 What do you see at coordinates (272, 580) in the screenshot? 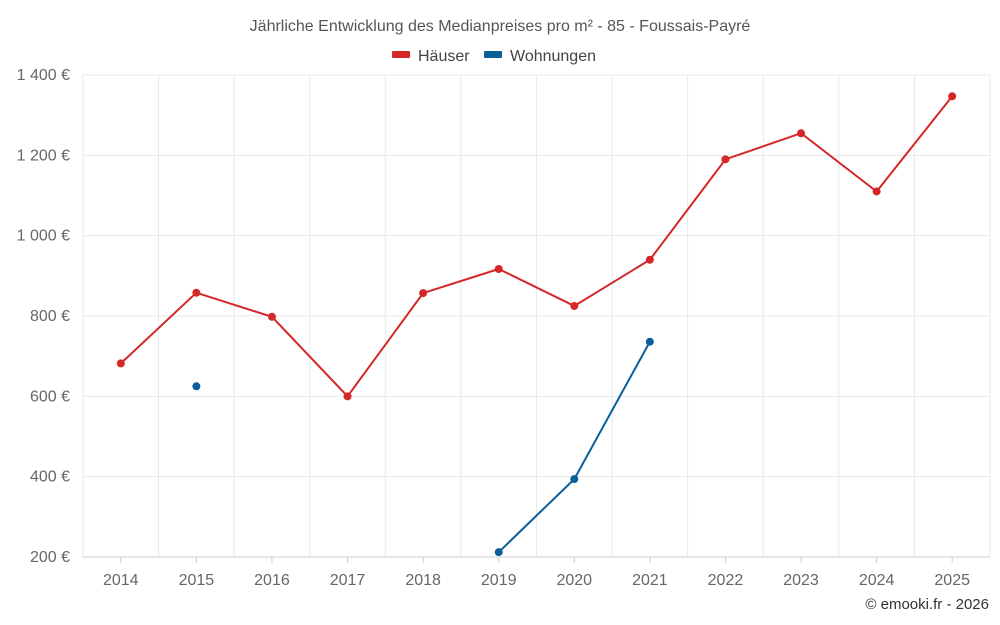
I see `x-tick-label: 2016` at bounding box center [272, 580].